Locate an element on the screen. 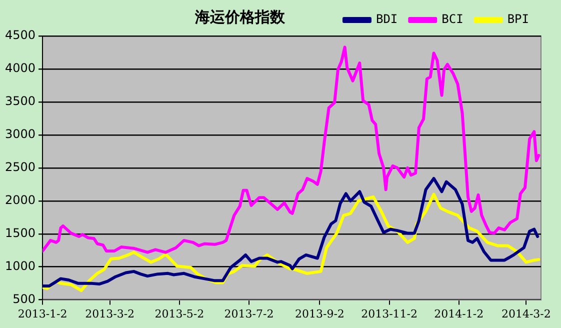 Image resolution: width=561 pixels, height=328 pixels. x-tick-label: 2014-1-2 is located at coordinates (459, 313).